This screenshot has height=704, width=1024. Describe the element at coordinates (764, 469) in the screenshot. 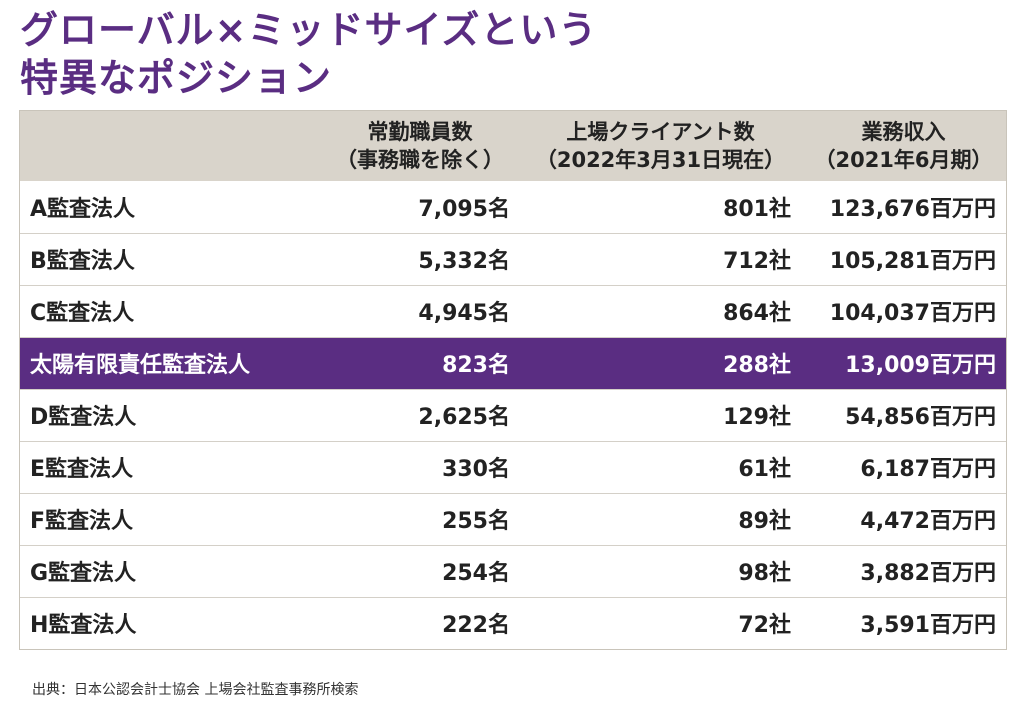

I see `client-count-cell: 61社` at that location.